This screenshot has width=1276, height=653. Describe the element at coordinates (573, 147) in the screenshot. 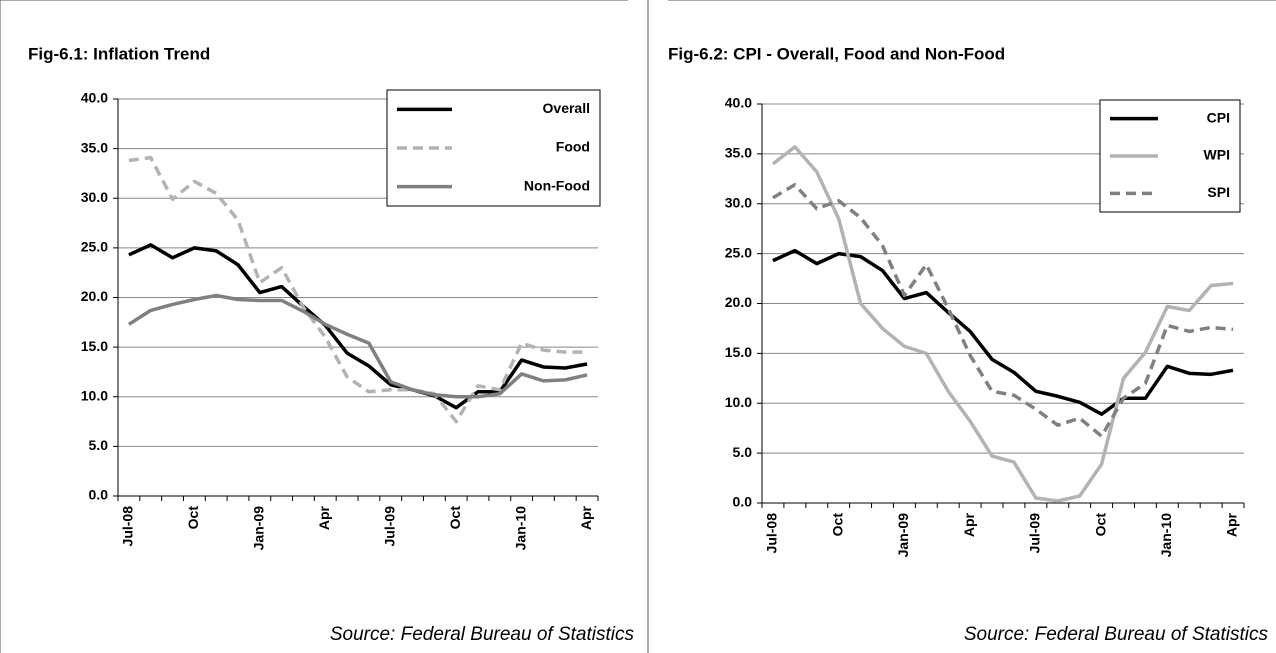

I see `legend-label: Food` at that location.